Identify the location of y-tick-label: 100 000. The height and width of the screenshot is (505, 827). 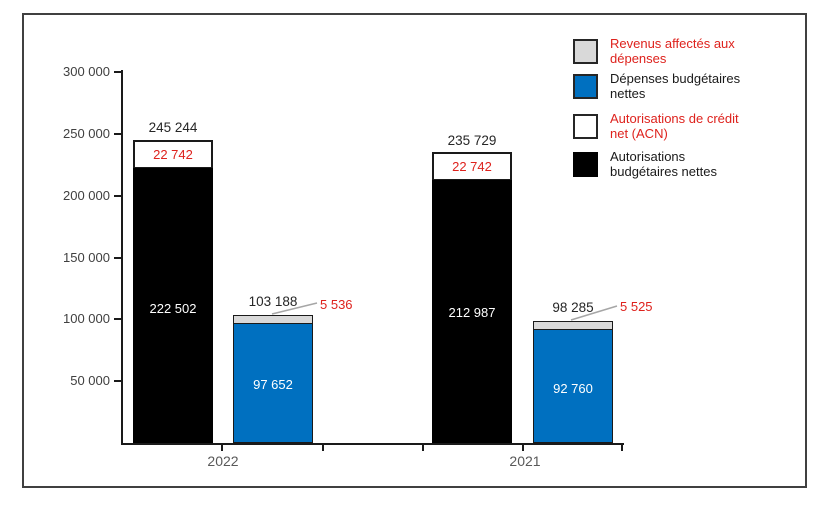
(86, 318).